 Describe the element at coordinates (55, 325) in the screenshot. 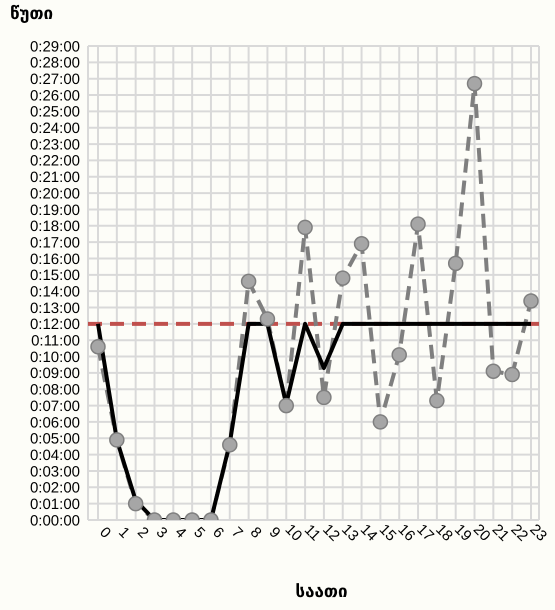

I see `y-tick-label: 0:12:00` at that location.